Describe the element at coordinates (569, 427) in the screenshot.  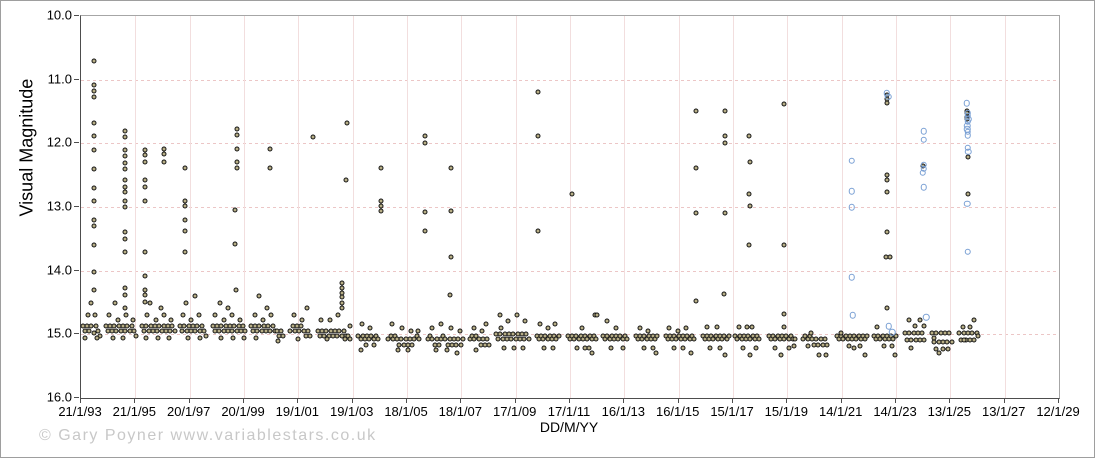
I see `x-axis-title: DD/M/YY` at that location.